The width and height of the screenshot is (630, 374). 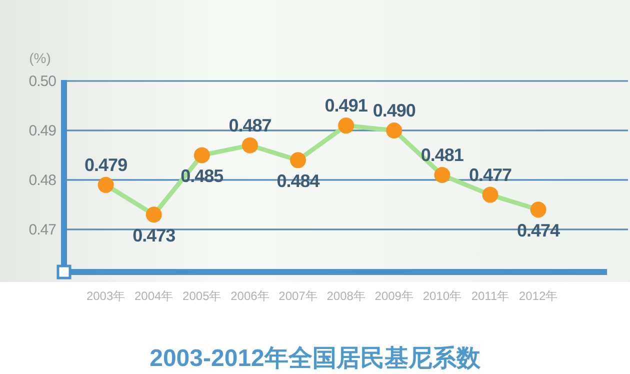 What do you see at coordinates (315, 358) in the screenshot?
I see `title: 2003-2012年全国居民基尼系数` at bounding box center [315, 358].